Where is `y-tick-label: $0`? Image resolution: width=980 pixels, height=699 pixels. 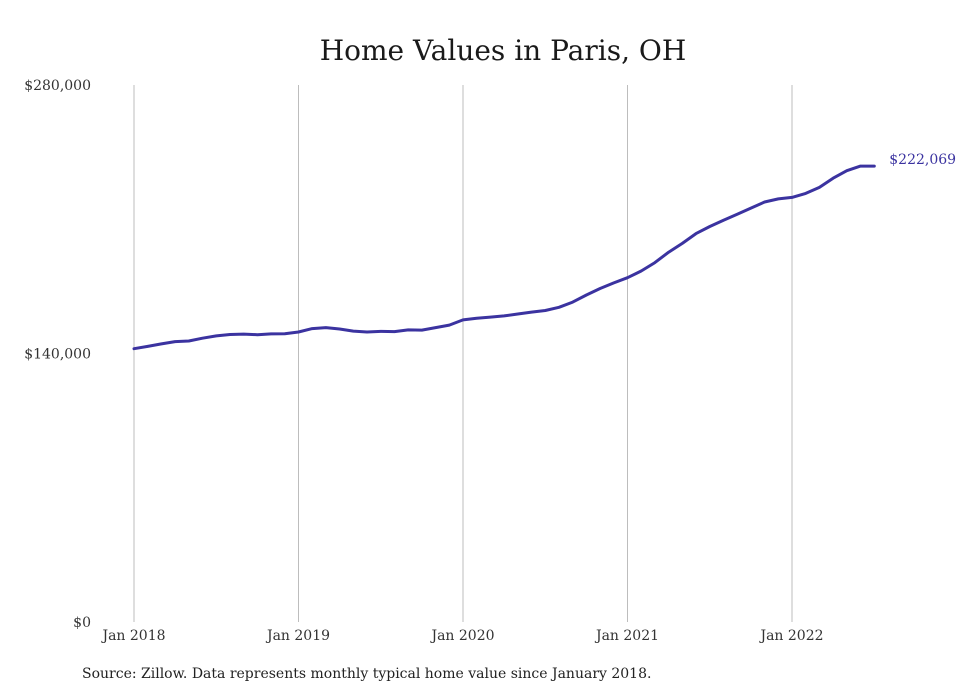
y-tick-label: $0 is located at coordinates (82, 623).